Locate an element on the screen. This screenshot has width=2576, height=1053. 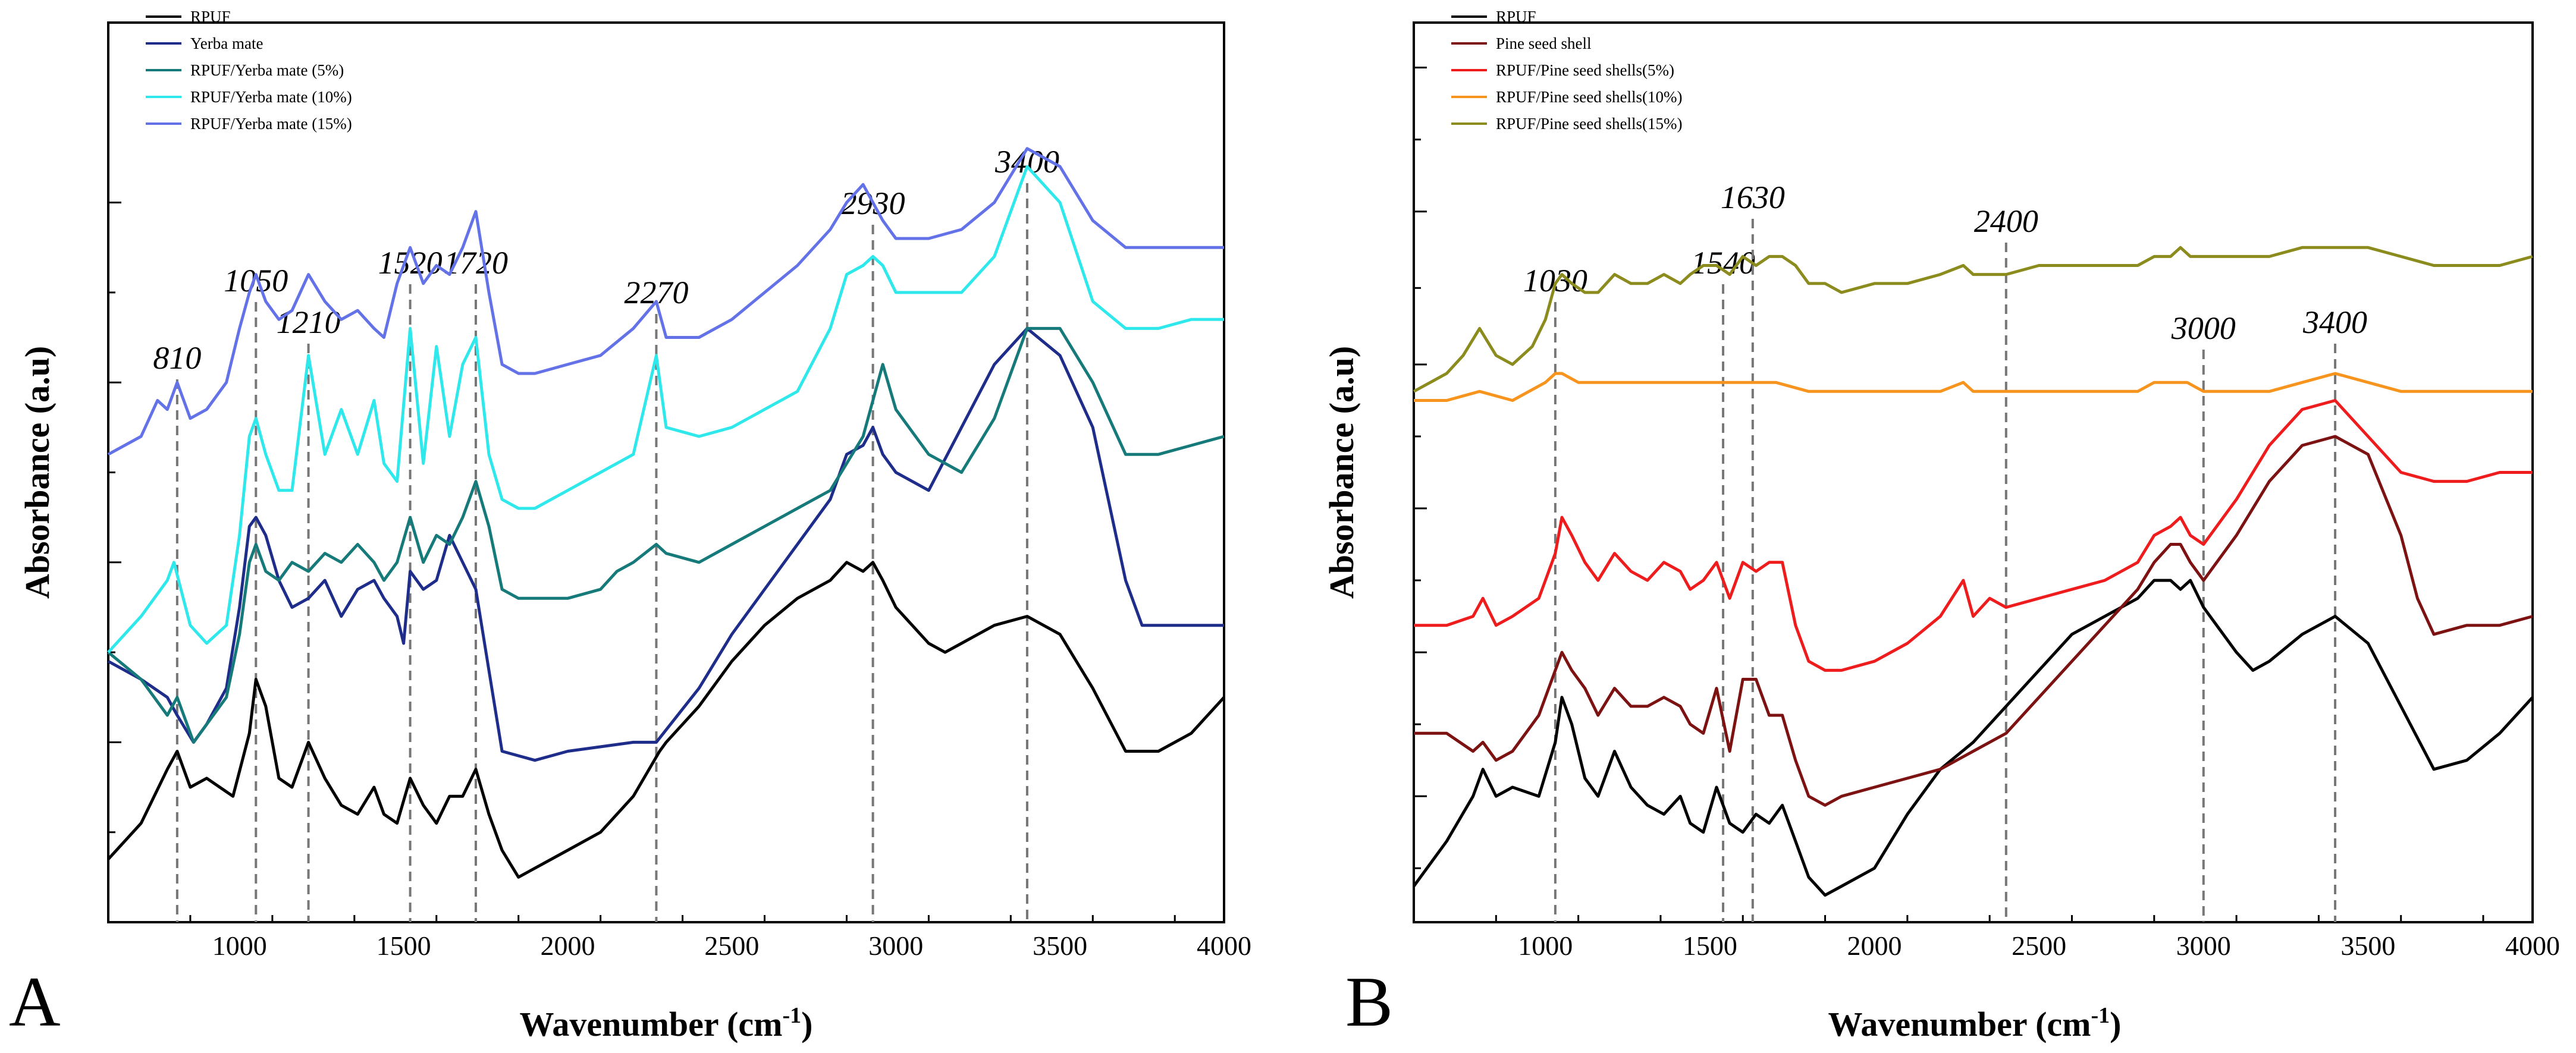
panel-b-letter: B is located at coordinates (1369, 1001).